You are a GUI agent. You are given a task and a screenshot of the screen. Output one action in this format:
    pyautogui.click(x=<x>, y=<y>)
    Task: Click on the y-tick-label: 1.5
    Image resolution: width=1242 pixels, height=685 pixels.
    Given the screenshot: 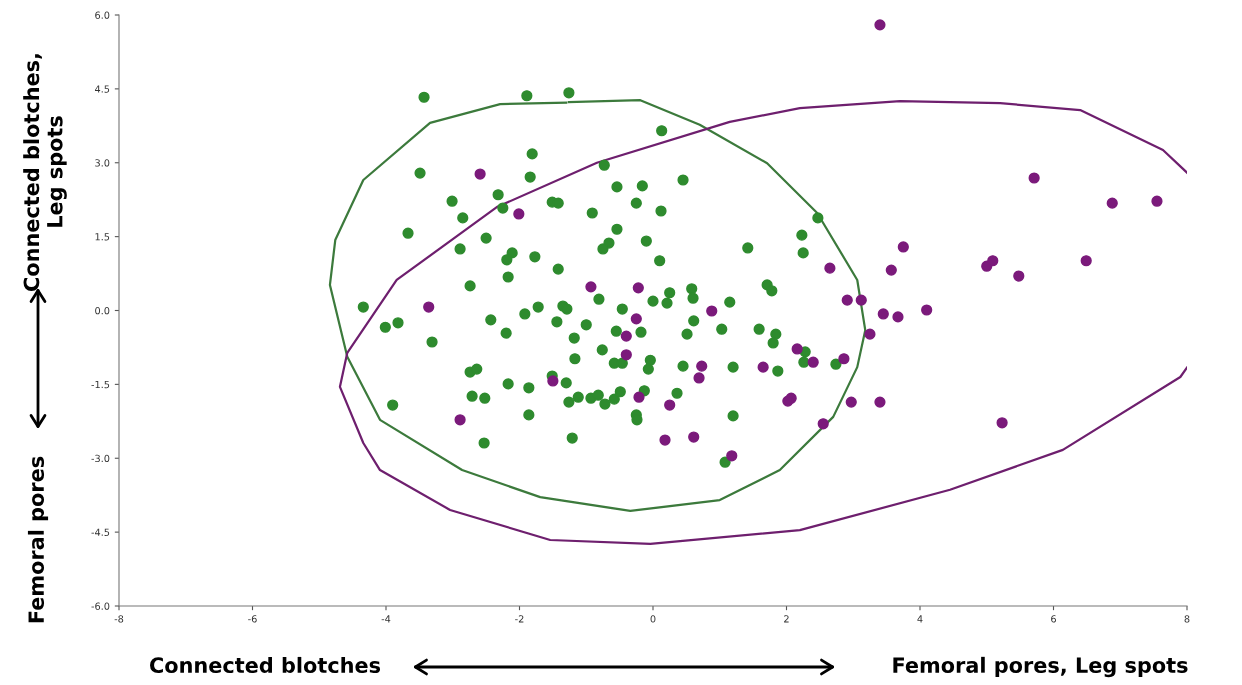 What is the action you would take?
    pyautogui.click(x=102, y=237)
    